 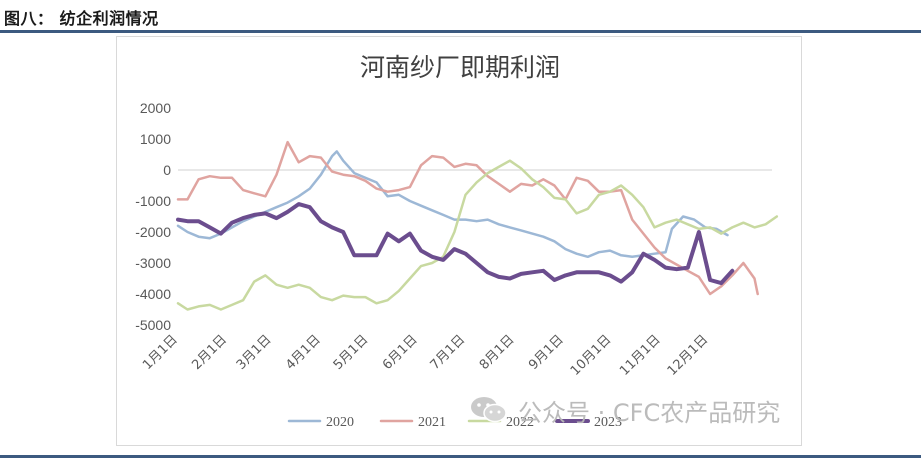 I want to click on y-tick-label: -3000, so click(x=153, y=263).